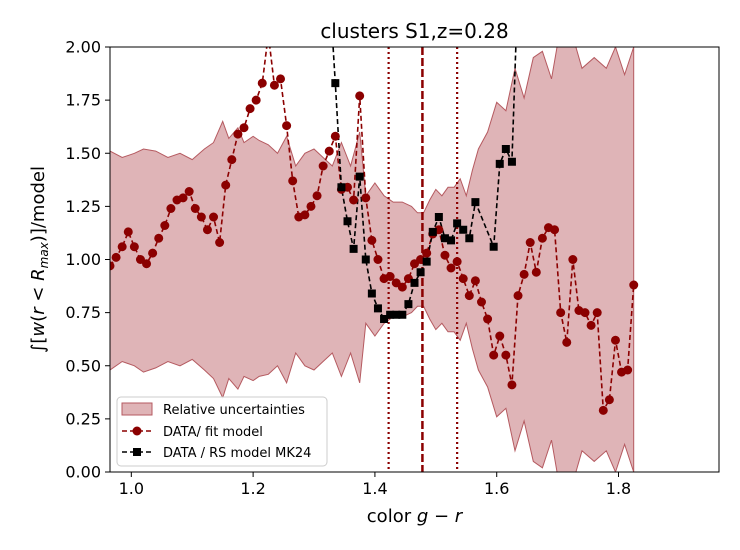  Describe the element at coordinates (213, 432) in the screenshot. I see `legend-fit-label: DATA/ fit model` at that location.